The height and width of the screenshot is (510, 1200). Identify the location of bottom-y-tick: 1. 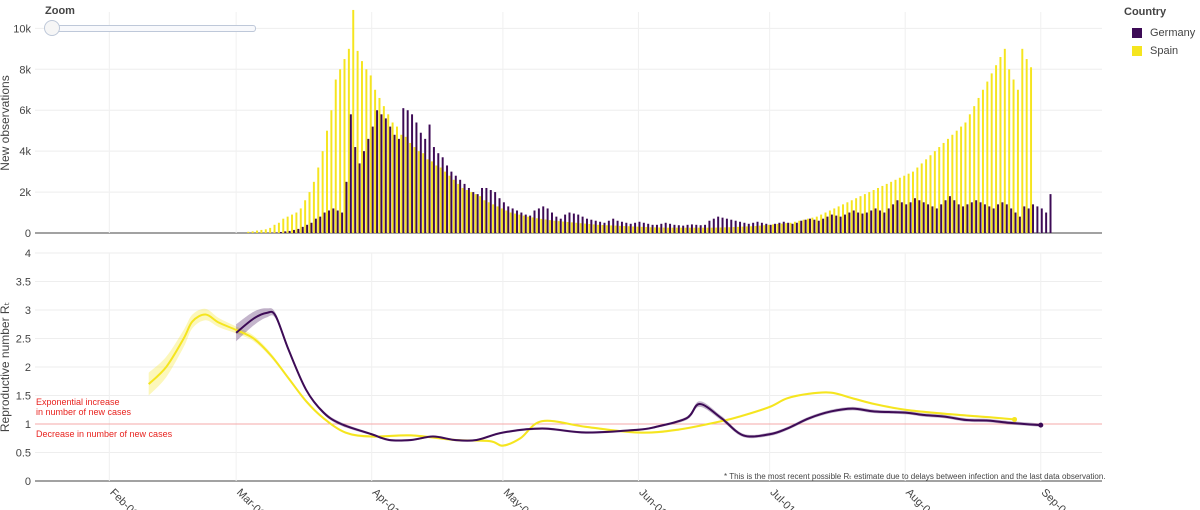
(28, 425).